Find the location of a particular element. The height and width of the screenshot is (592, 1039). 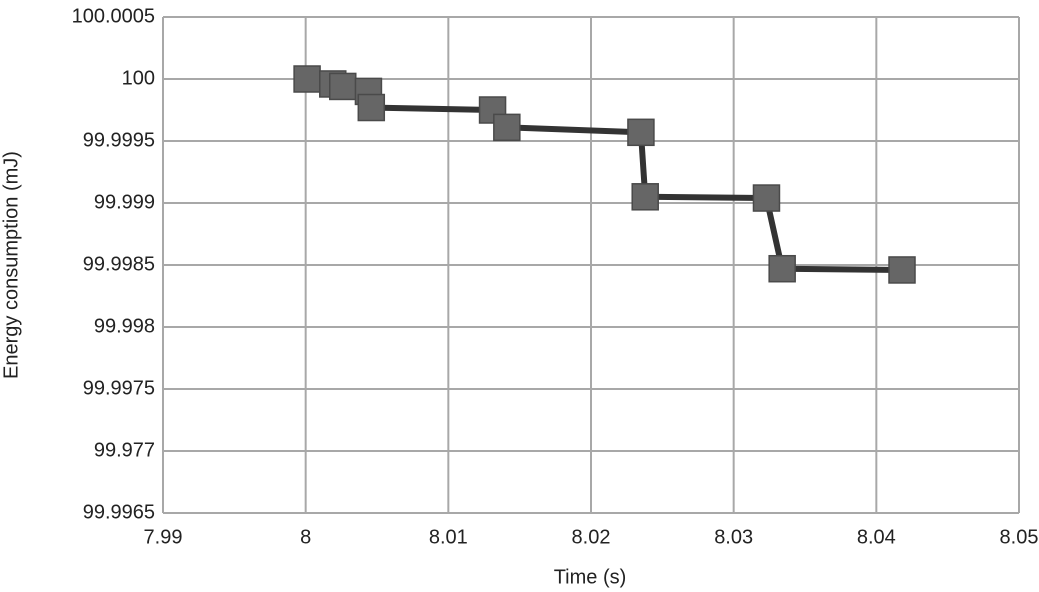

x-tick-label: 8.04 is located at coordinates (876, 537).